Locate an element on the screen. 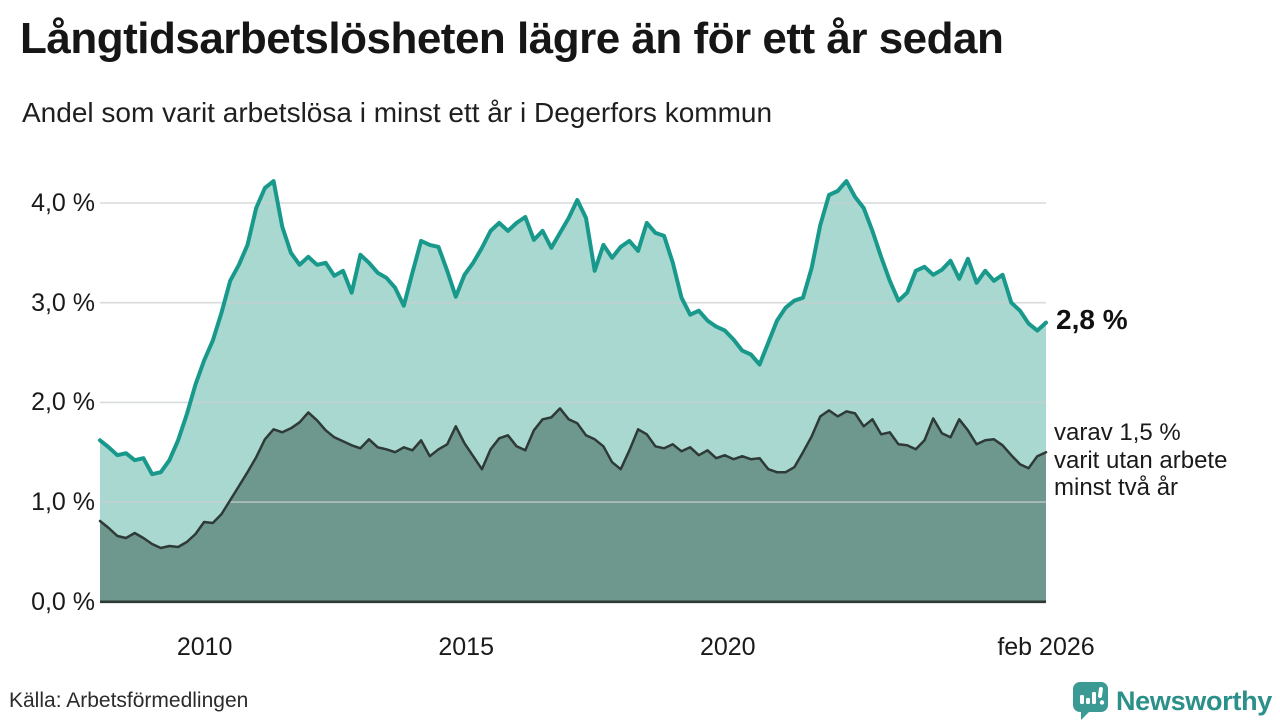 This screenshot has height=721, width=1280. x-tick-label: 2015 is located at coordinates (466, 647).